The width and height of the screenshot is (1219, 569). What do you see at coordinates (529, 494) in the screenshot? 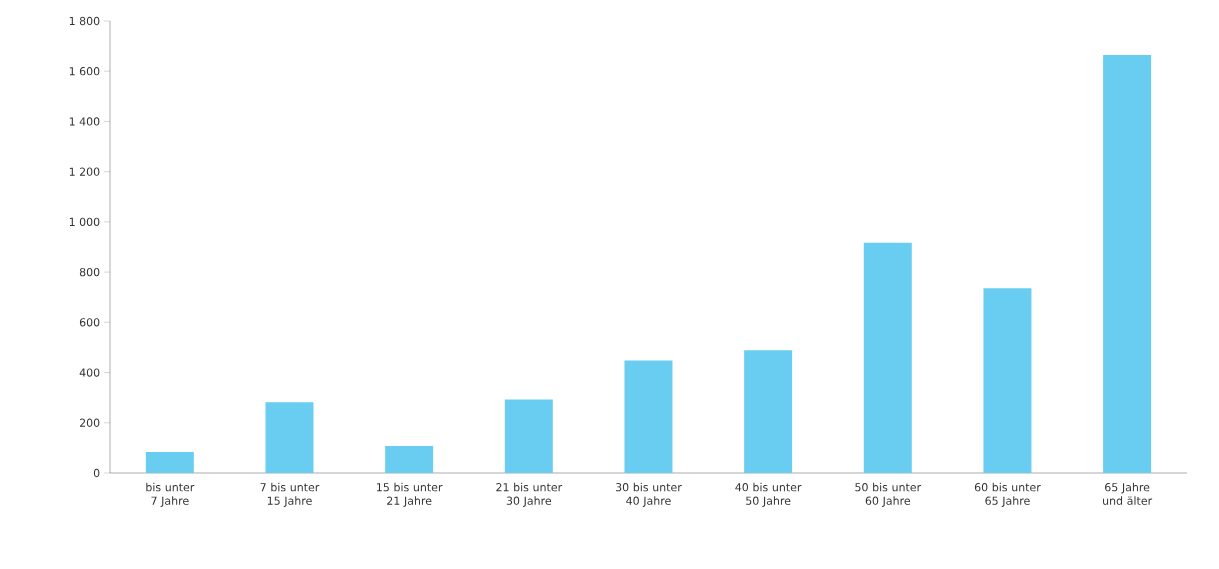
I see `x-tick-label: 21 bis unter 30 Jahre` at bounding box center [529, 494].